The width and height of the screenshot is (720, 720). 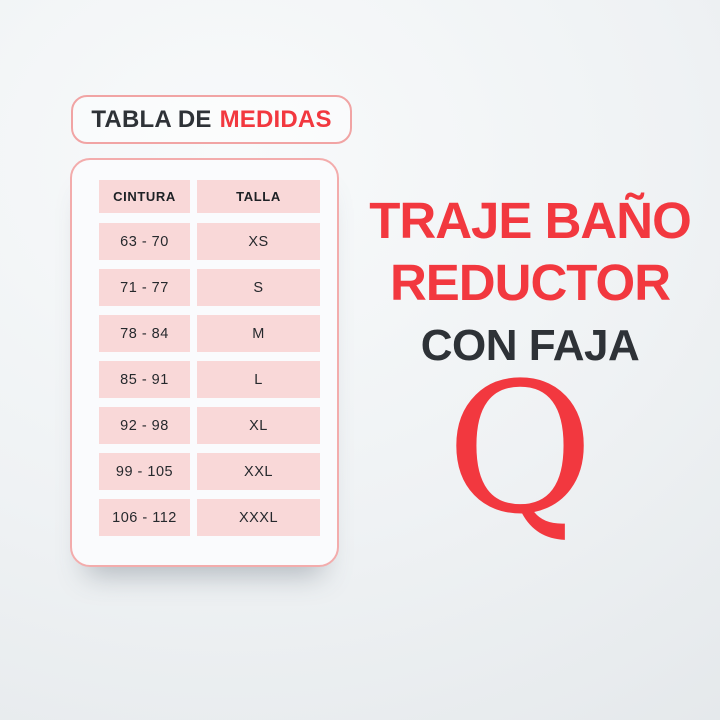 I want to click on talla-value: L, so click(x=258, y=379).